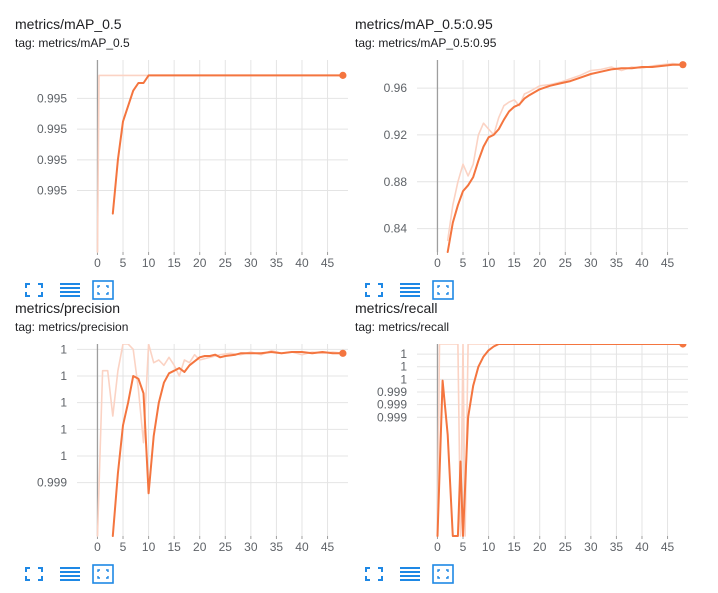  What do you see at coordinates (396, 135) in the screenshot?
I see `y-tick-label: 0.92` at bounding box center [396, 135].